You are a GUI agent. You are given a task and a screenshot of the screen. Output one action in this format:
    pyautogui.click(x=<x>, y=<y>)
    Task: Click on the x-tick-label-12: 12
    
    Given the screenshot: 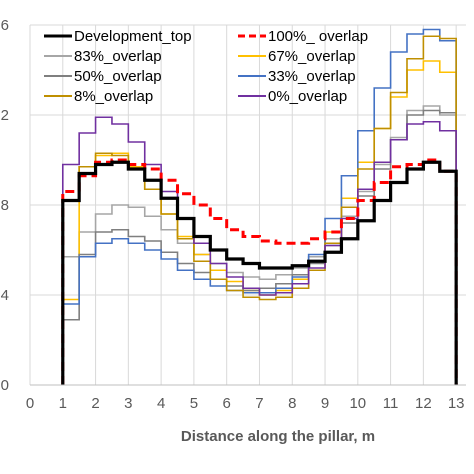 What is the action you would take?
    pyautogui.click(x=423, y=403)
    